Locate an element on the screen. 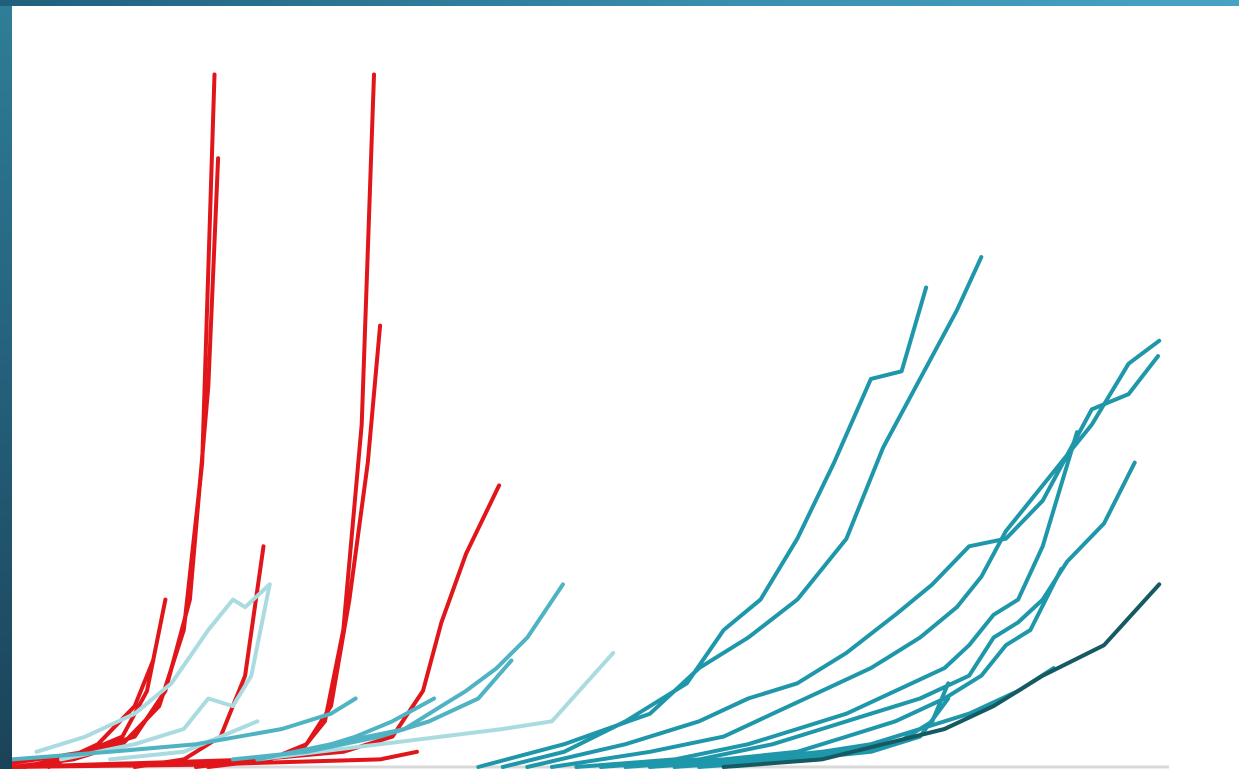 The height and width of the screenshot is (769, 1239). top-accent-bar is located at coordinates (619, 3).